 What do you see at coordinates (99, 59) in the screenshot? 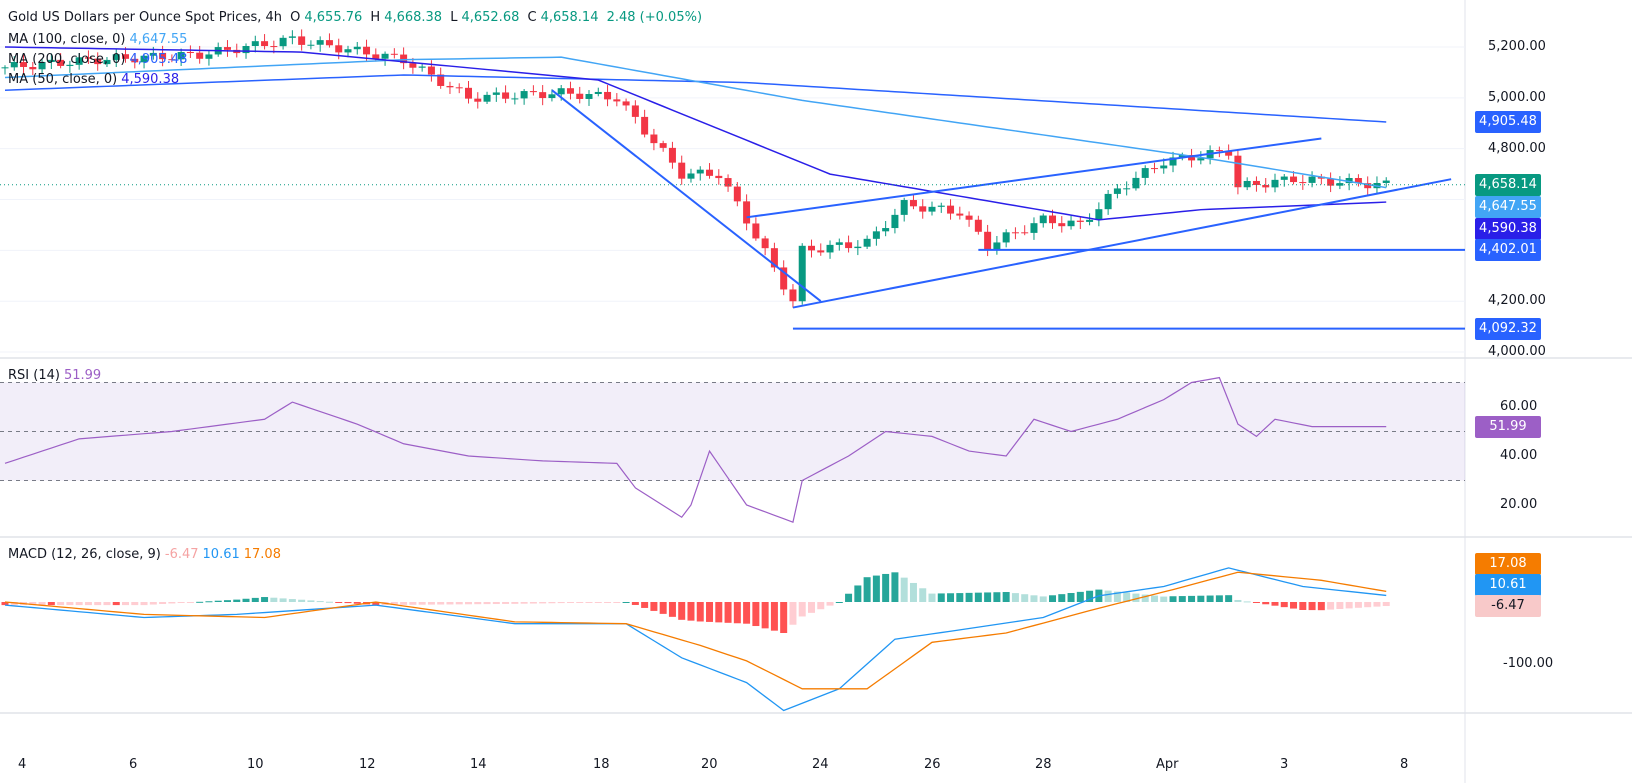
I see `ma200-legend: MA (200, close, 0) 4,905.48` at bounding box center [99, 59].